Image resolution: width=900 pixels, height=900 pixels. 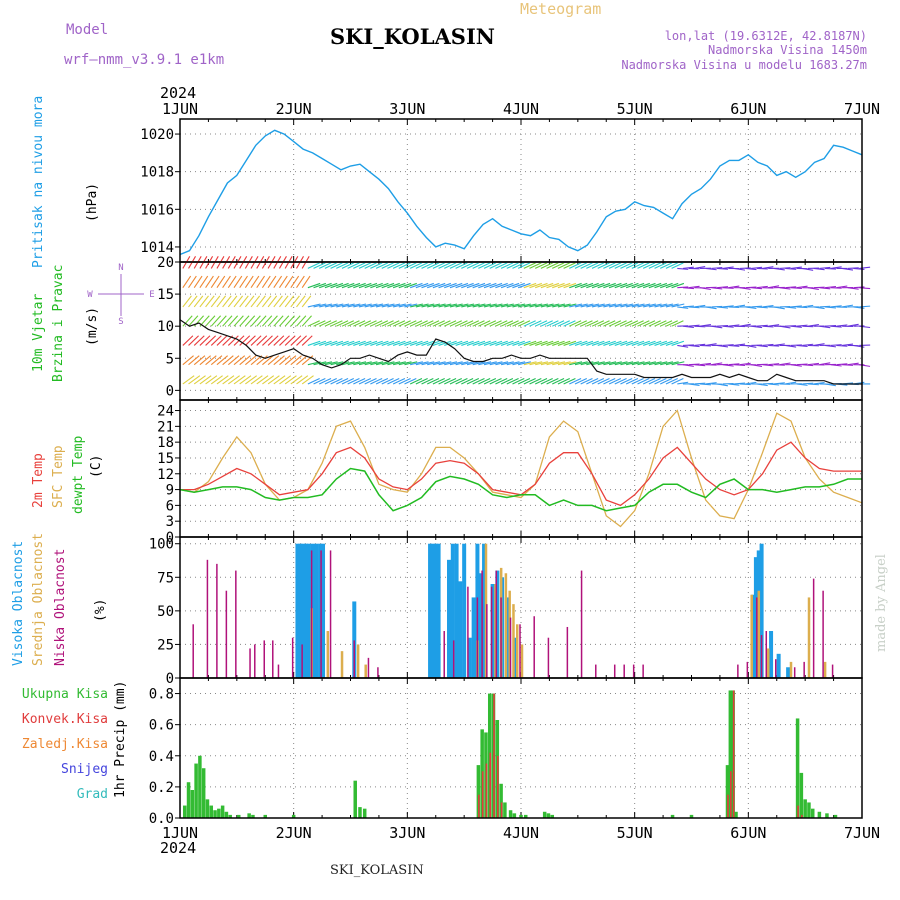 What do you see at coordinates (120, 295) in the screenshot?
I see `compass-rose: N W E S` at bounding box center [120, 295].